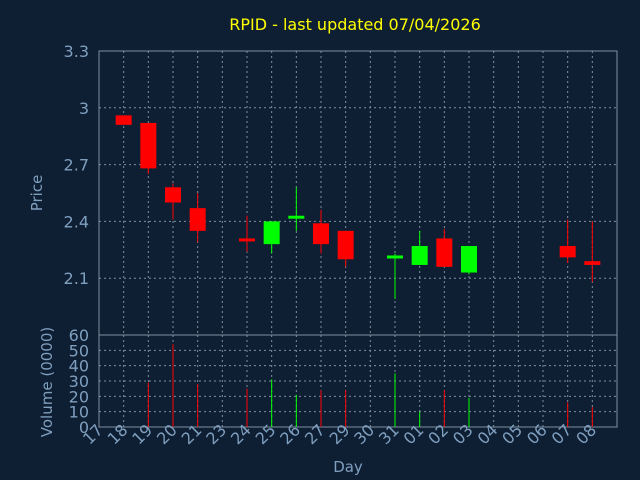  Describe the element at coordinates (79, 396) in the screenshot. I see `volume-tick-label: 20` at that location.